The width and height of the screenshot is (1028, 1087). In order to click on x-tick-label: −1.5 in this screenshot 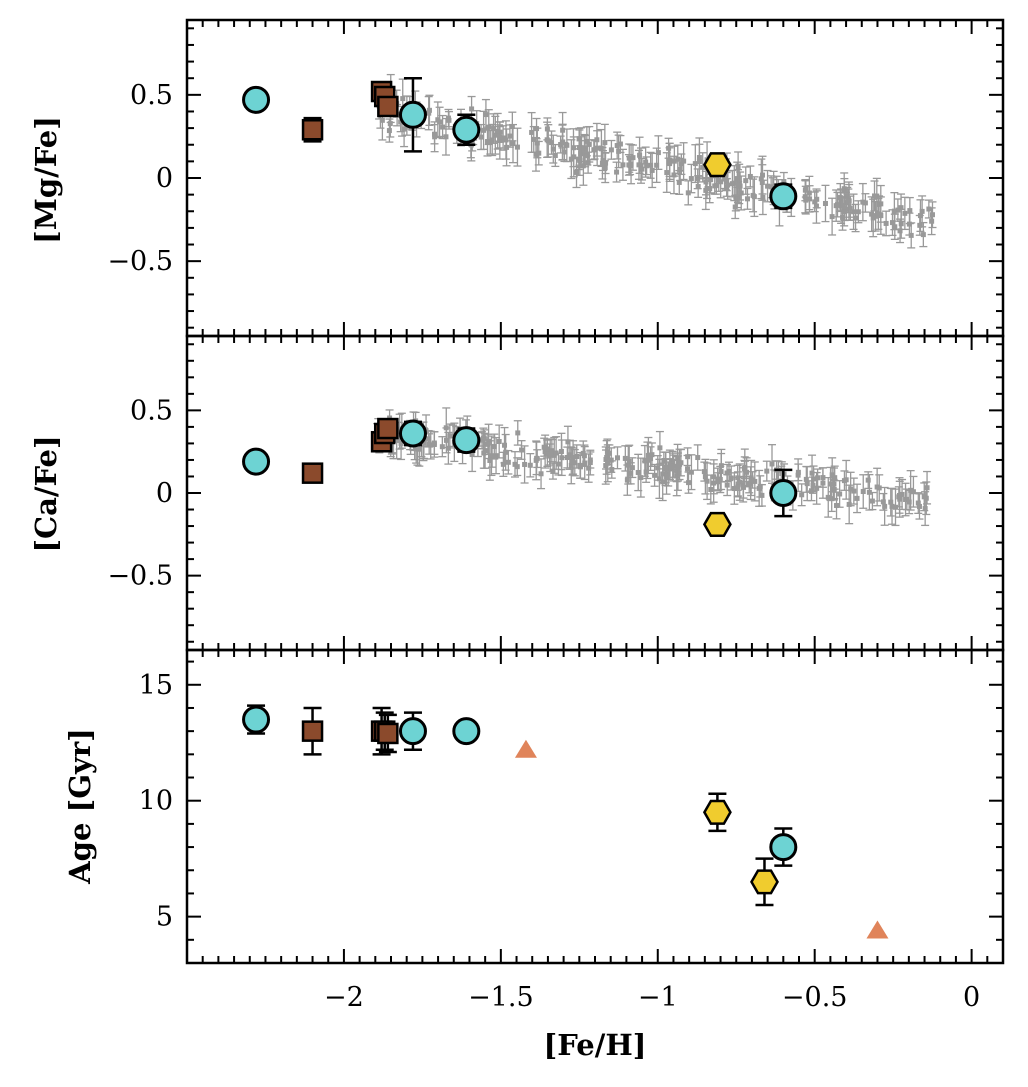, I will do `click(501, 997)`.